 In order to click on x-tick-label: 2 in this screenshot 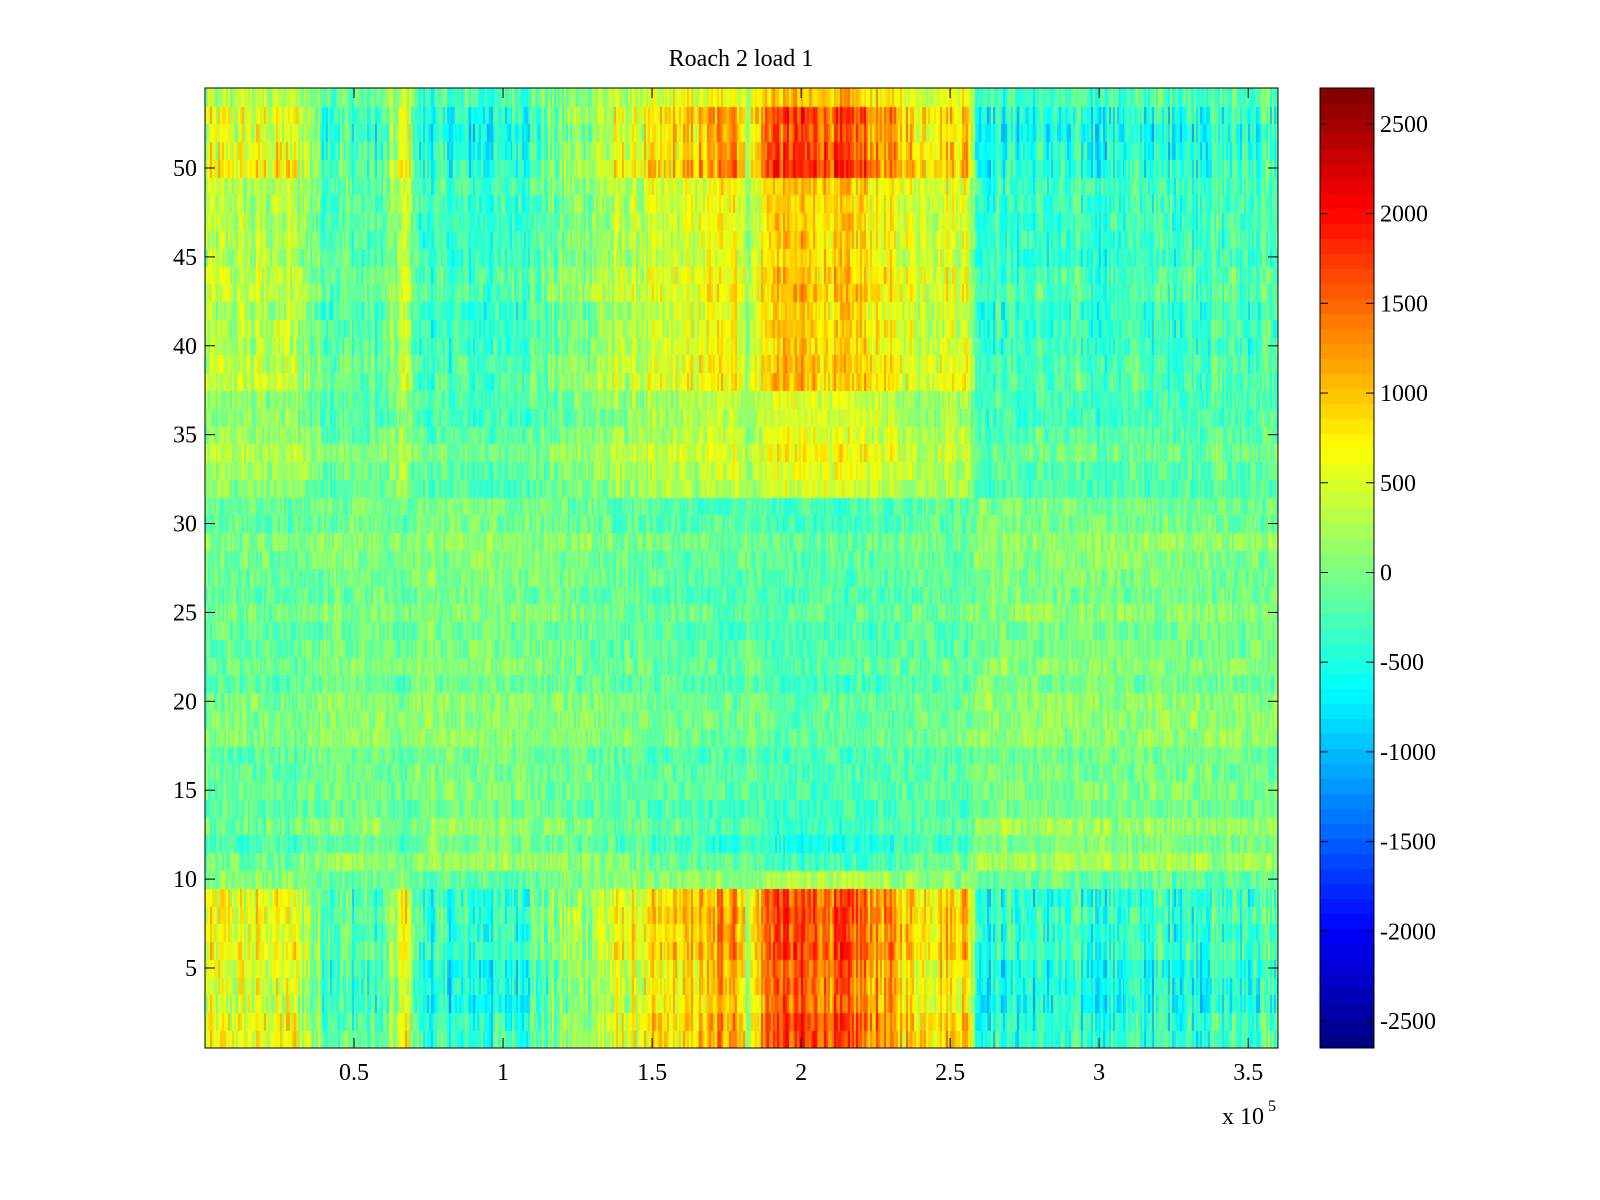, I will do `click(801, 1073)`.